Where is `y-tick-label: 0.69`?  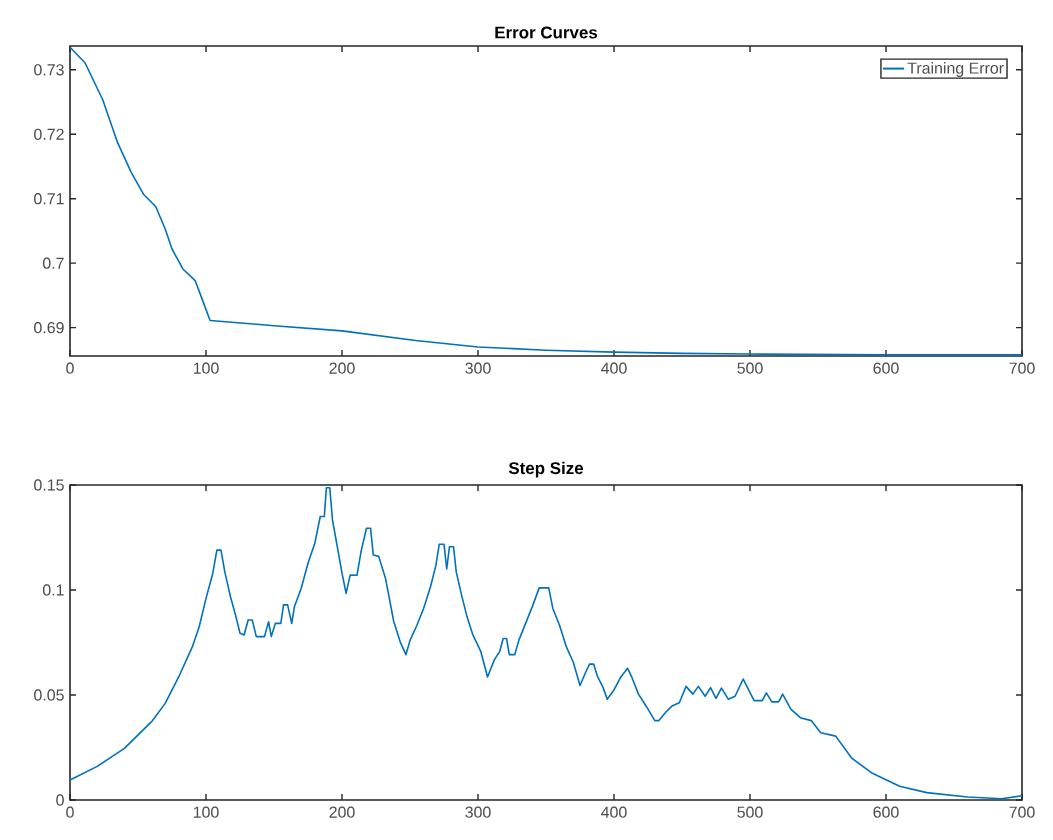 y-tick-label: 0.69 is located at coordinates (49, 327).